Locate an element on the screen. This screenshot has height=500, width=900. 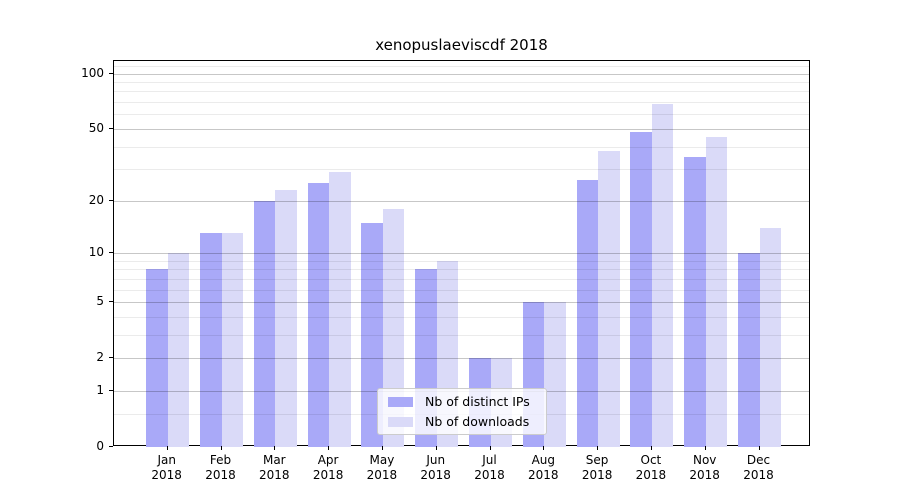
x-tick-year-jan: 2018 is located at coordinates (166, 475).